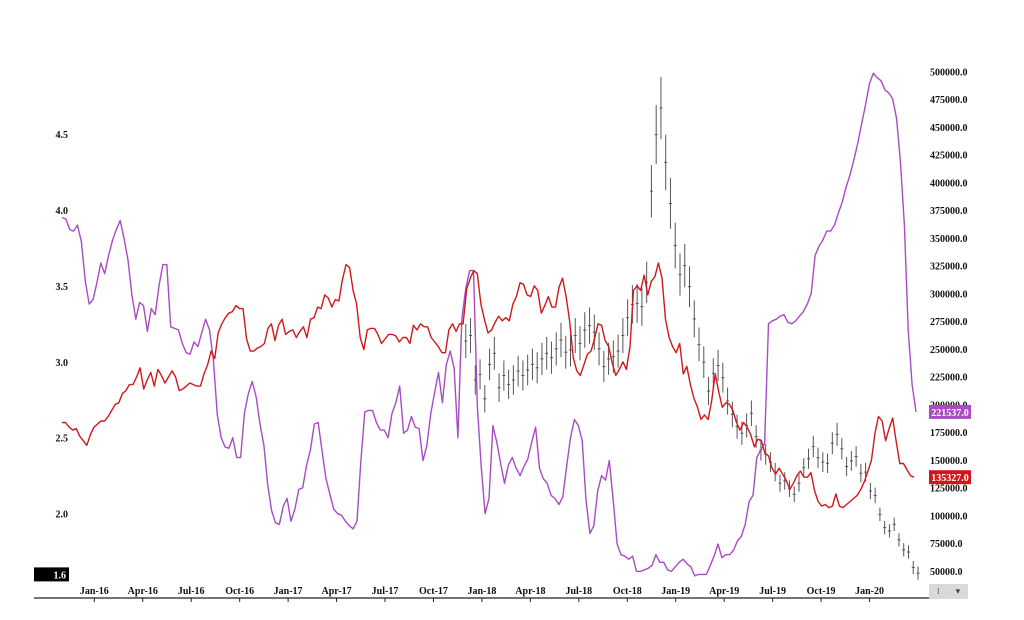  Describe the element at coordinates (949, 378) in the screenshot. I see `right-axis-tick-label: 225000.0` at that location.